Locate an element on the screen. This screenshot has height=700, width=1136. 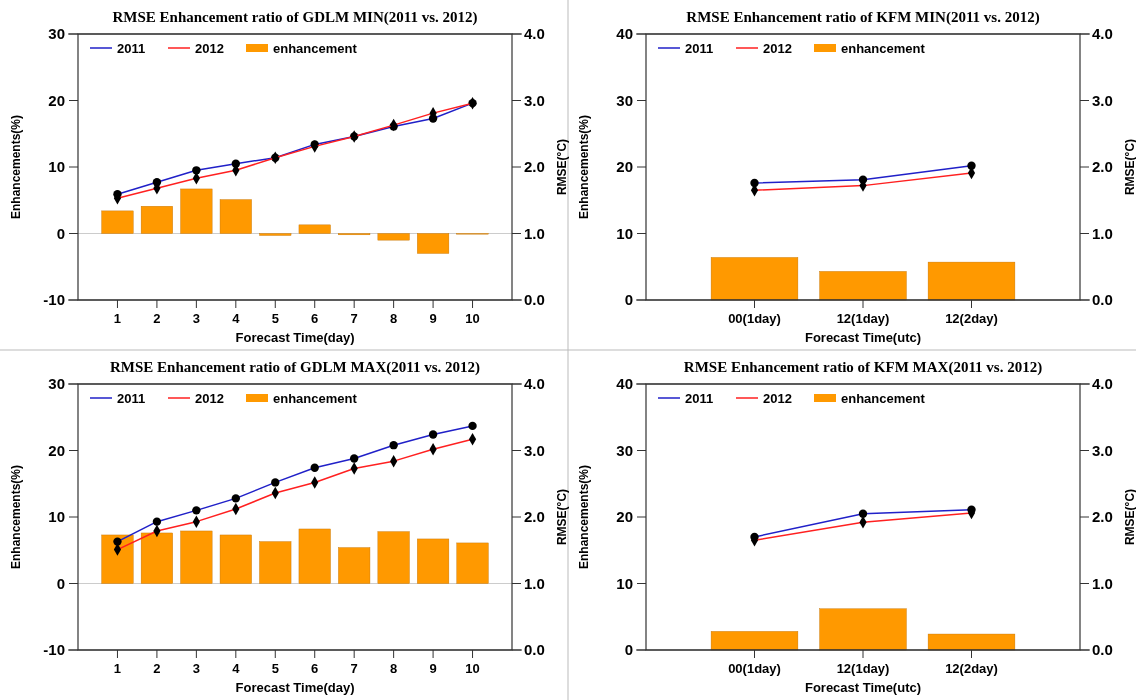
chart-title: RMSE Enhancement ratio of GDLM MAX(2011 vs. 2012) is located at coordinates (295, 367).